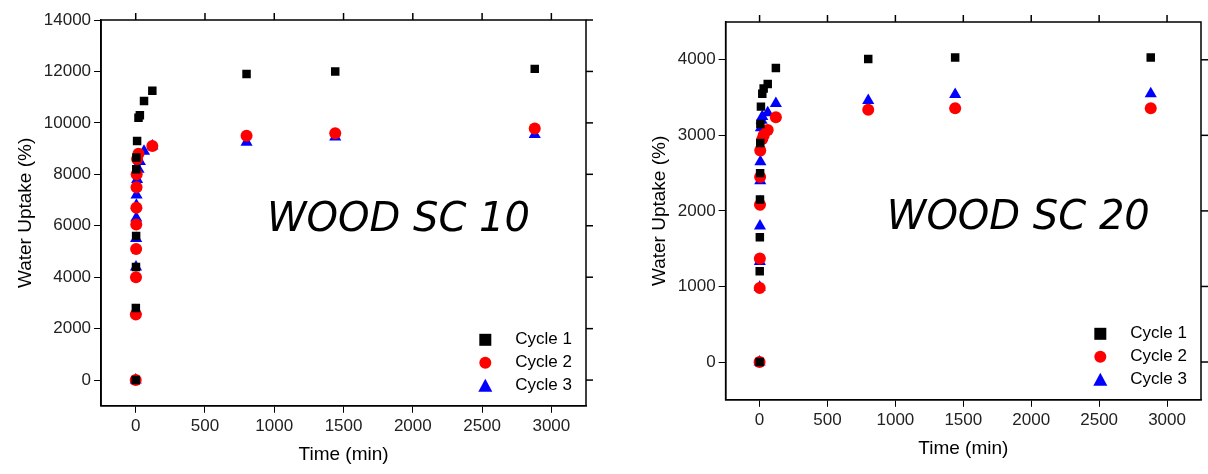 The image size is (1208, 474). What do you see at coordinates (1018, 214) in the screenshot?
I see `annotation: WOOD SC 20` at bounding box center [1018, 214].